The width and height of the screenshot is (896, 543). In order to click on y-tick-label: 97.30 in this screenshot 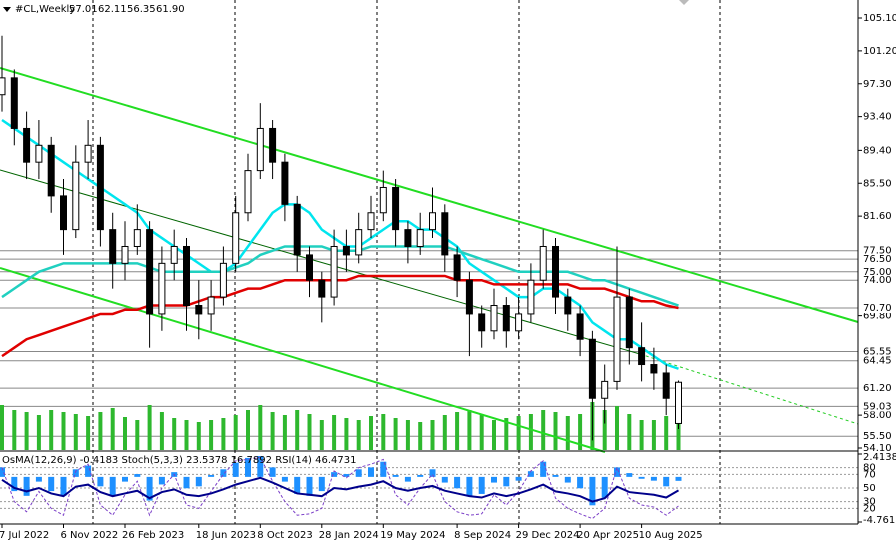, I will do `click(877, 84)`.